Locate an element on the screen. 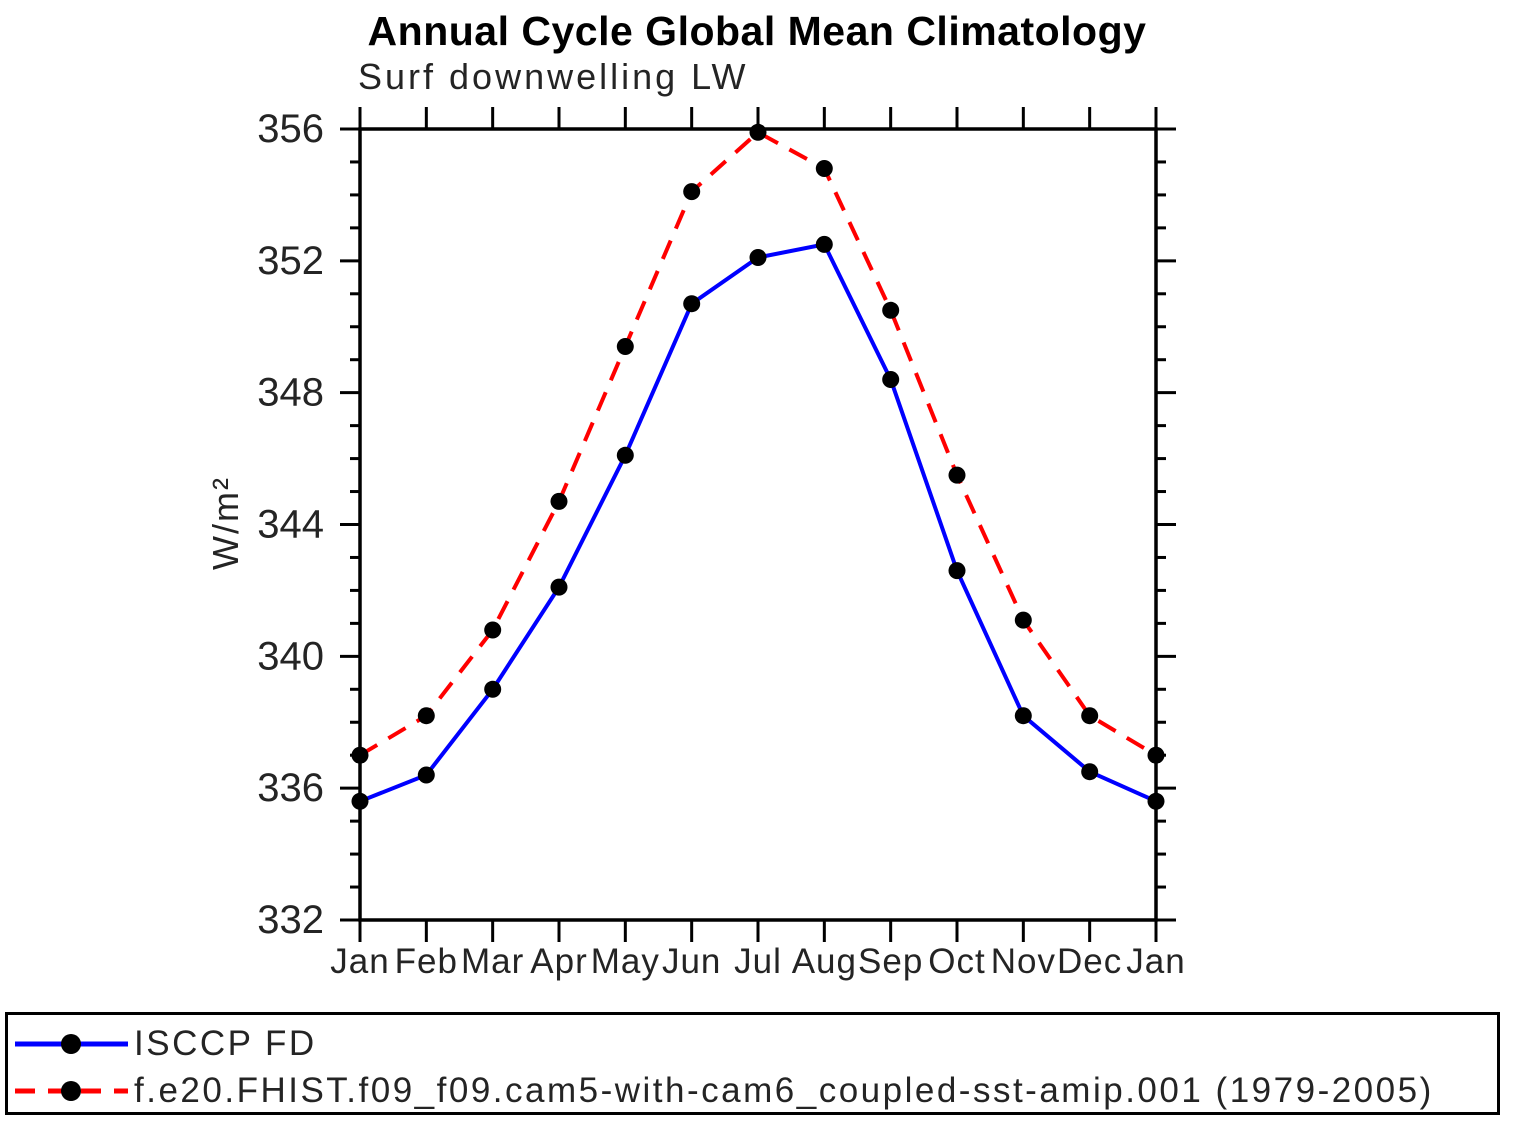 This screenshot has width=1514, height=1125. legend-line-solid-swatch is located at coordinates (71, 1043).